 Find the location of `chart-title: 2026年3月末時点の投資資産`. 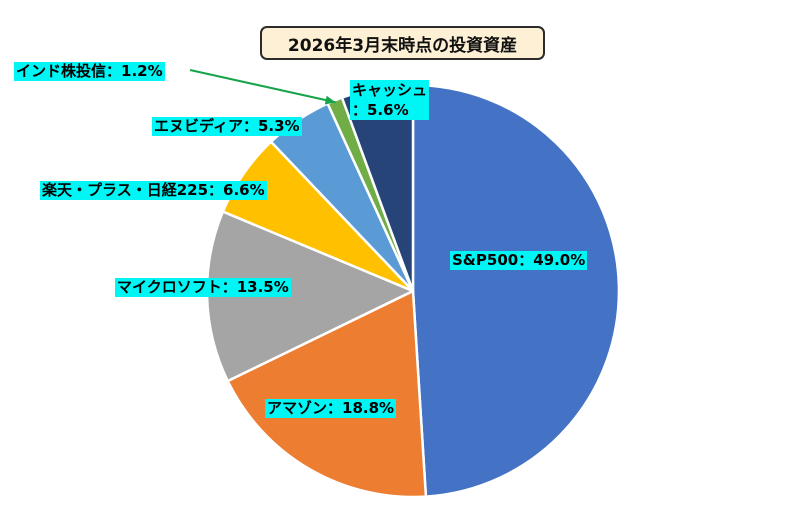

chart-title: 2026年3月末時点の投資資産 is located at coordinates (402, 43).